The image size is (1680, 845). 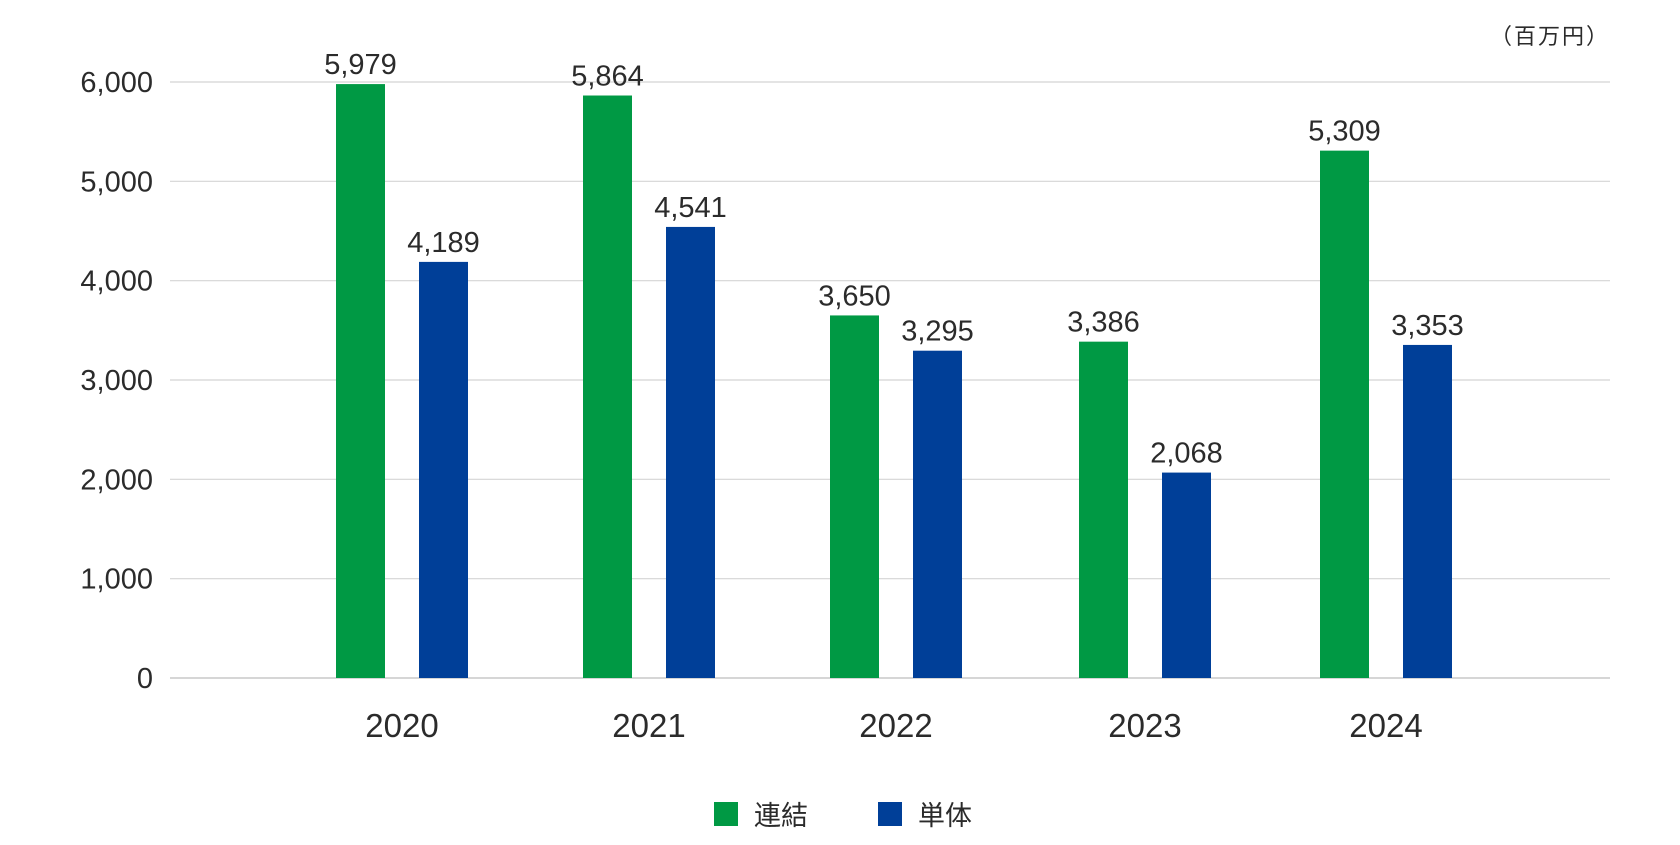 I want to click on bar-consolidated-2022, so click(x=854, y=496).